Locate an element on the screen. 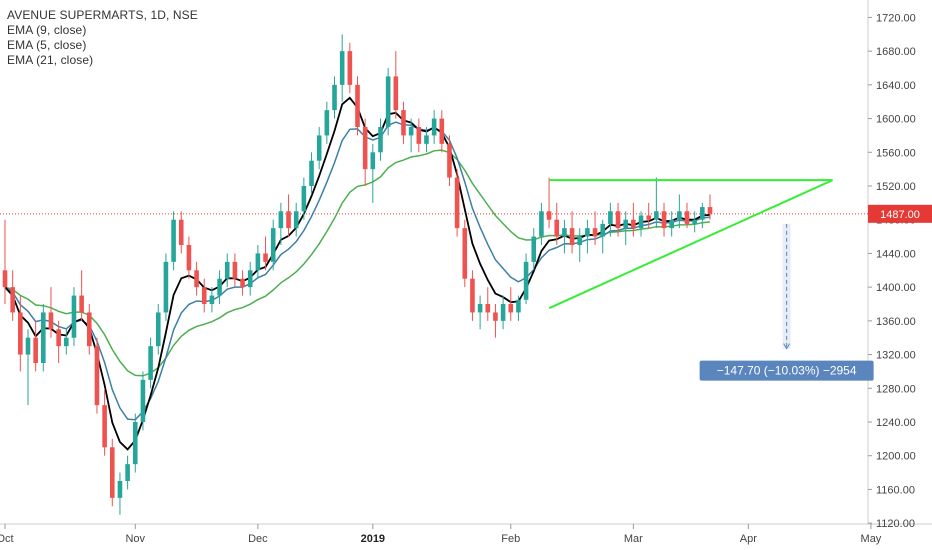  x-tick-label: May is located at coordinates (871, 539).